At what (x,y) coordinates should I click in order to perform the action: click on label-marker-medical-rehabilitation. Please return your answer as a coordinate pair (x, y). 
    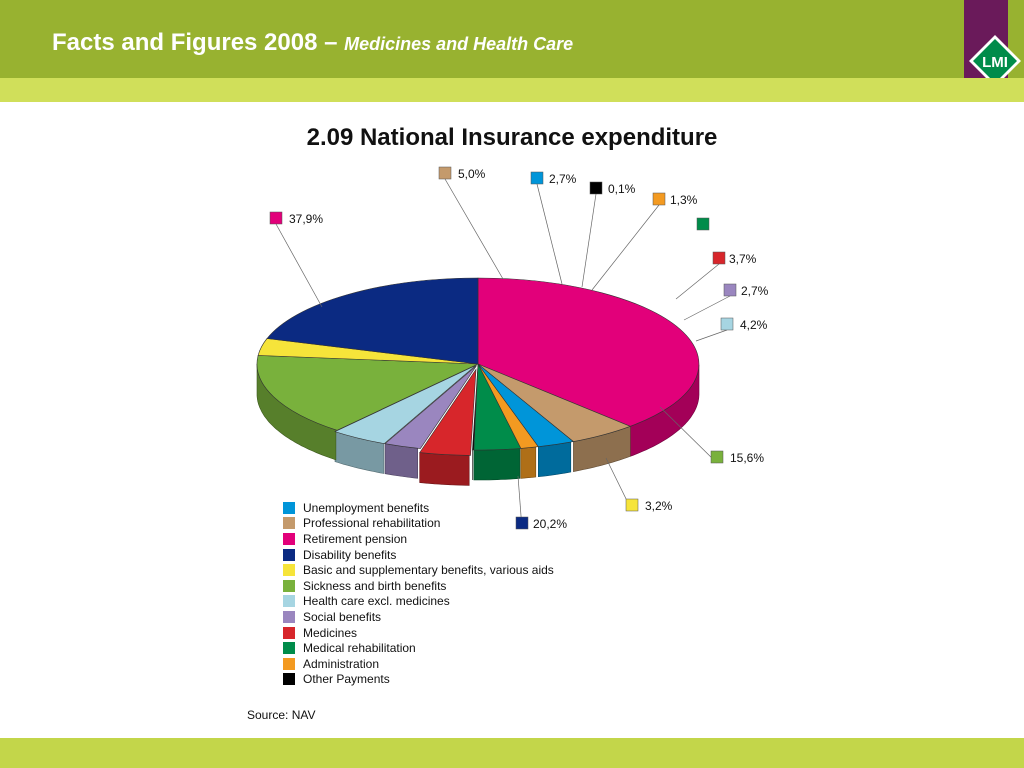
    Looking at the image, I should click on (703, 224).